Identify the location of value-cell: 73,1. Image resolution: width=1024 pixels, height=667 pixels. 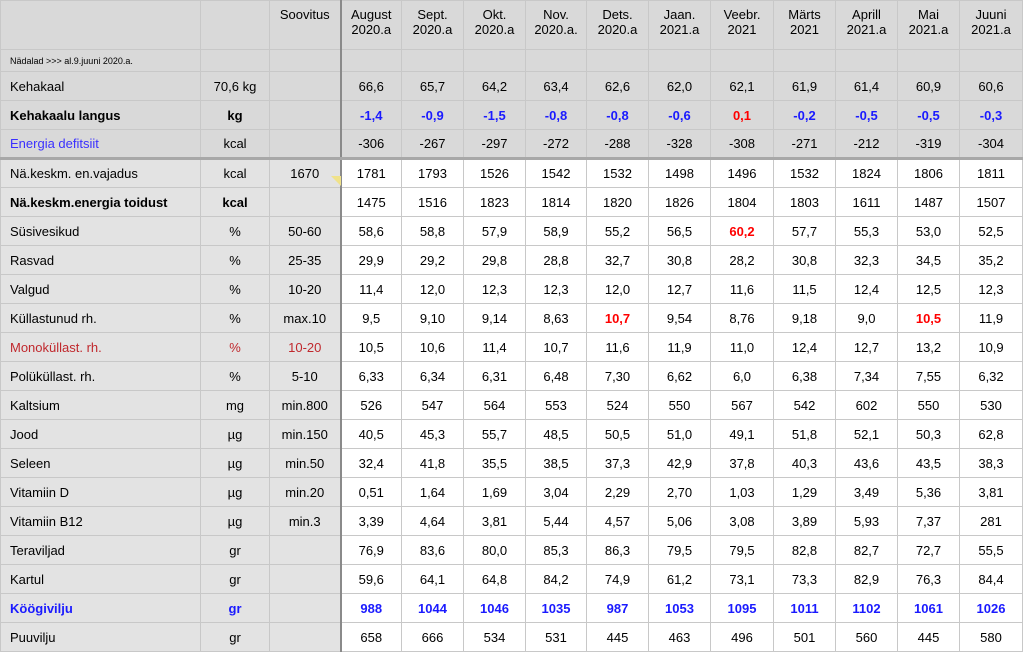
(742, 579).